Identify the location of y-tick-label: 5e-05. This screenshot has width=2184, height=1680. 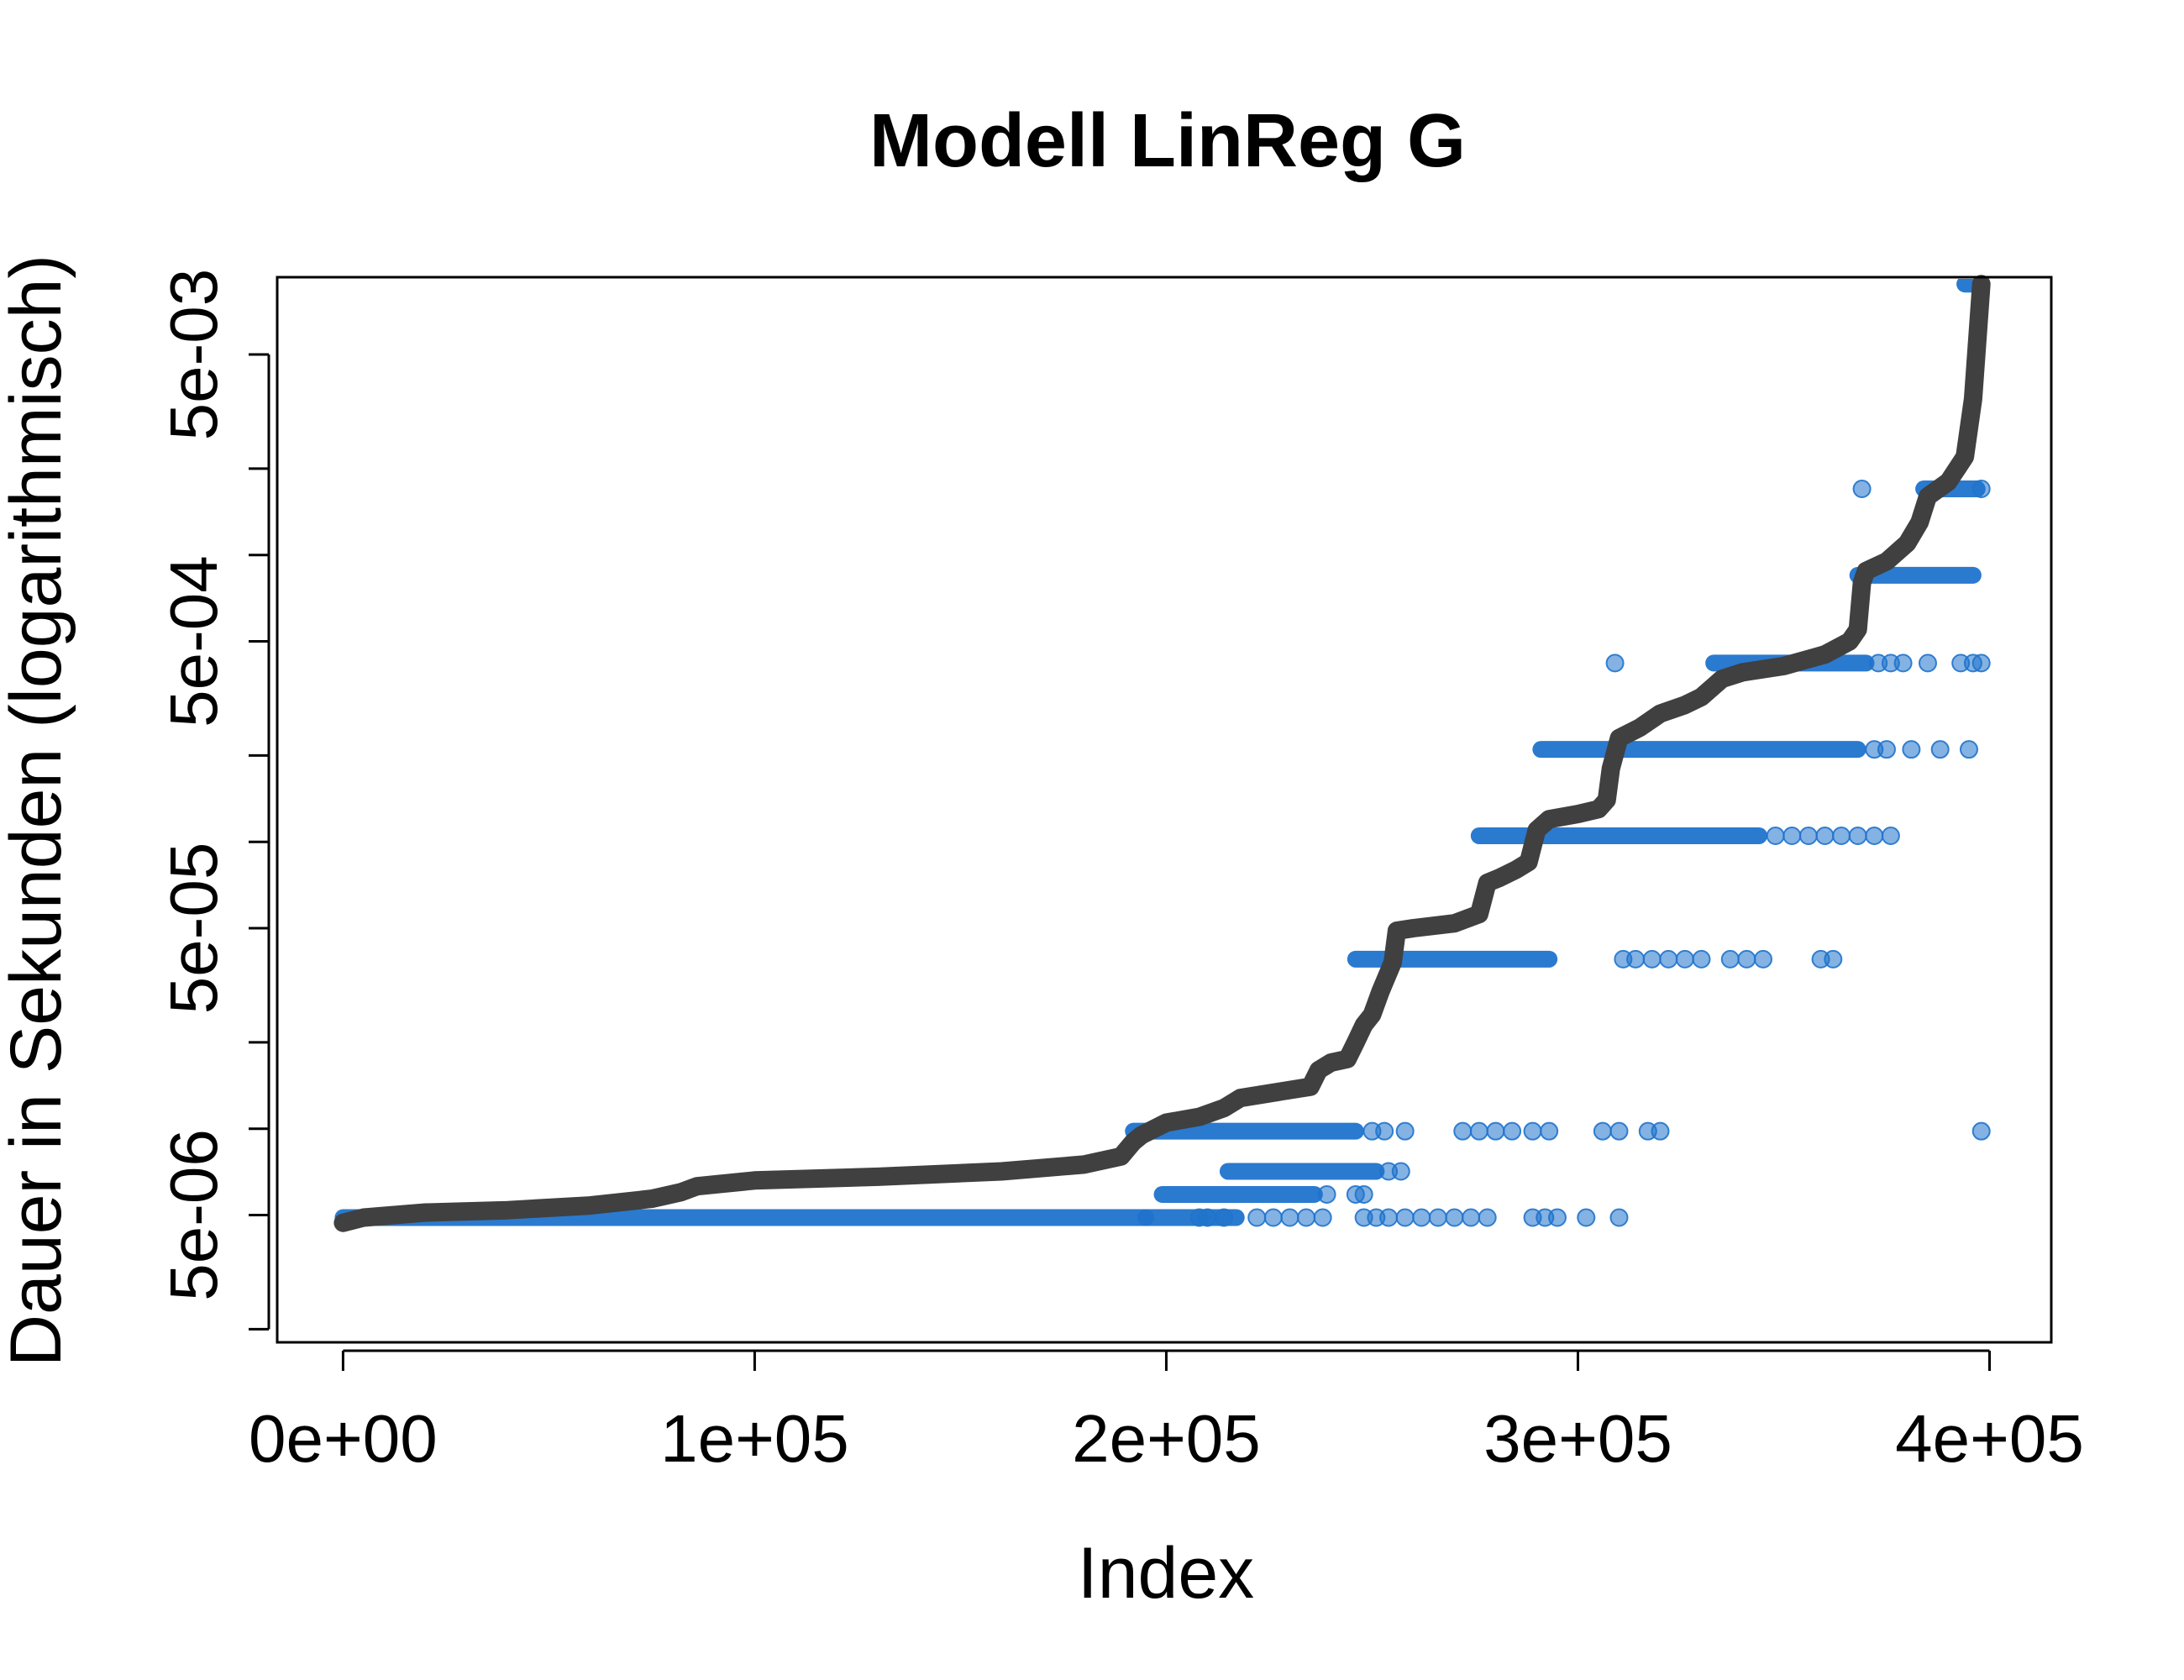
(193, 929).